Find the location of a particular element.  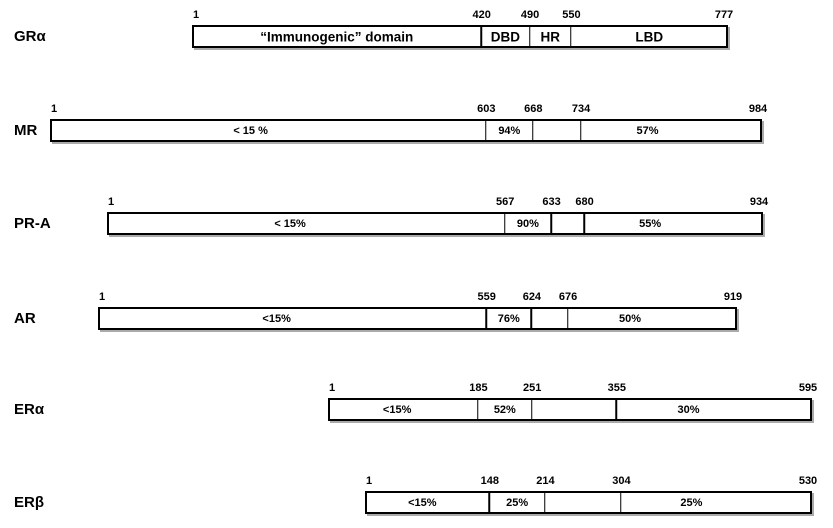

aa-position-marker: 185 is located at coordinates (478, 388).